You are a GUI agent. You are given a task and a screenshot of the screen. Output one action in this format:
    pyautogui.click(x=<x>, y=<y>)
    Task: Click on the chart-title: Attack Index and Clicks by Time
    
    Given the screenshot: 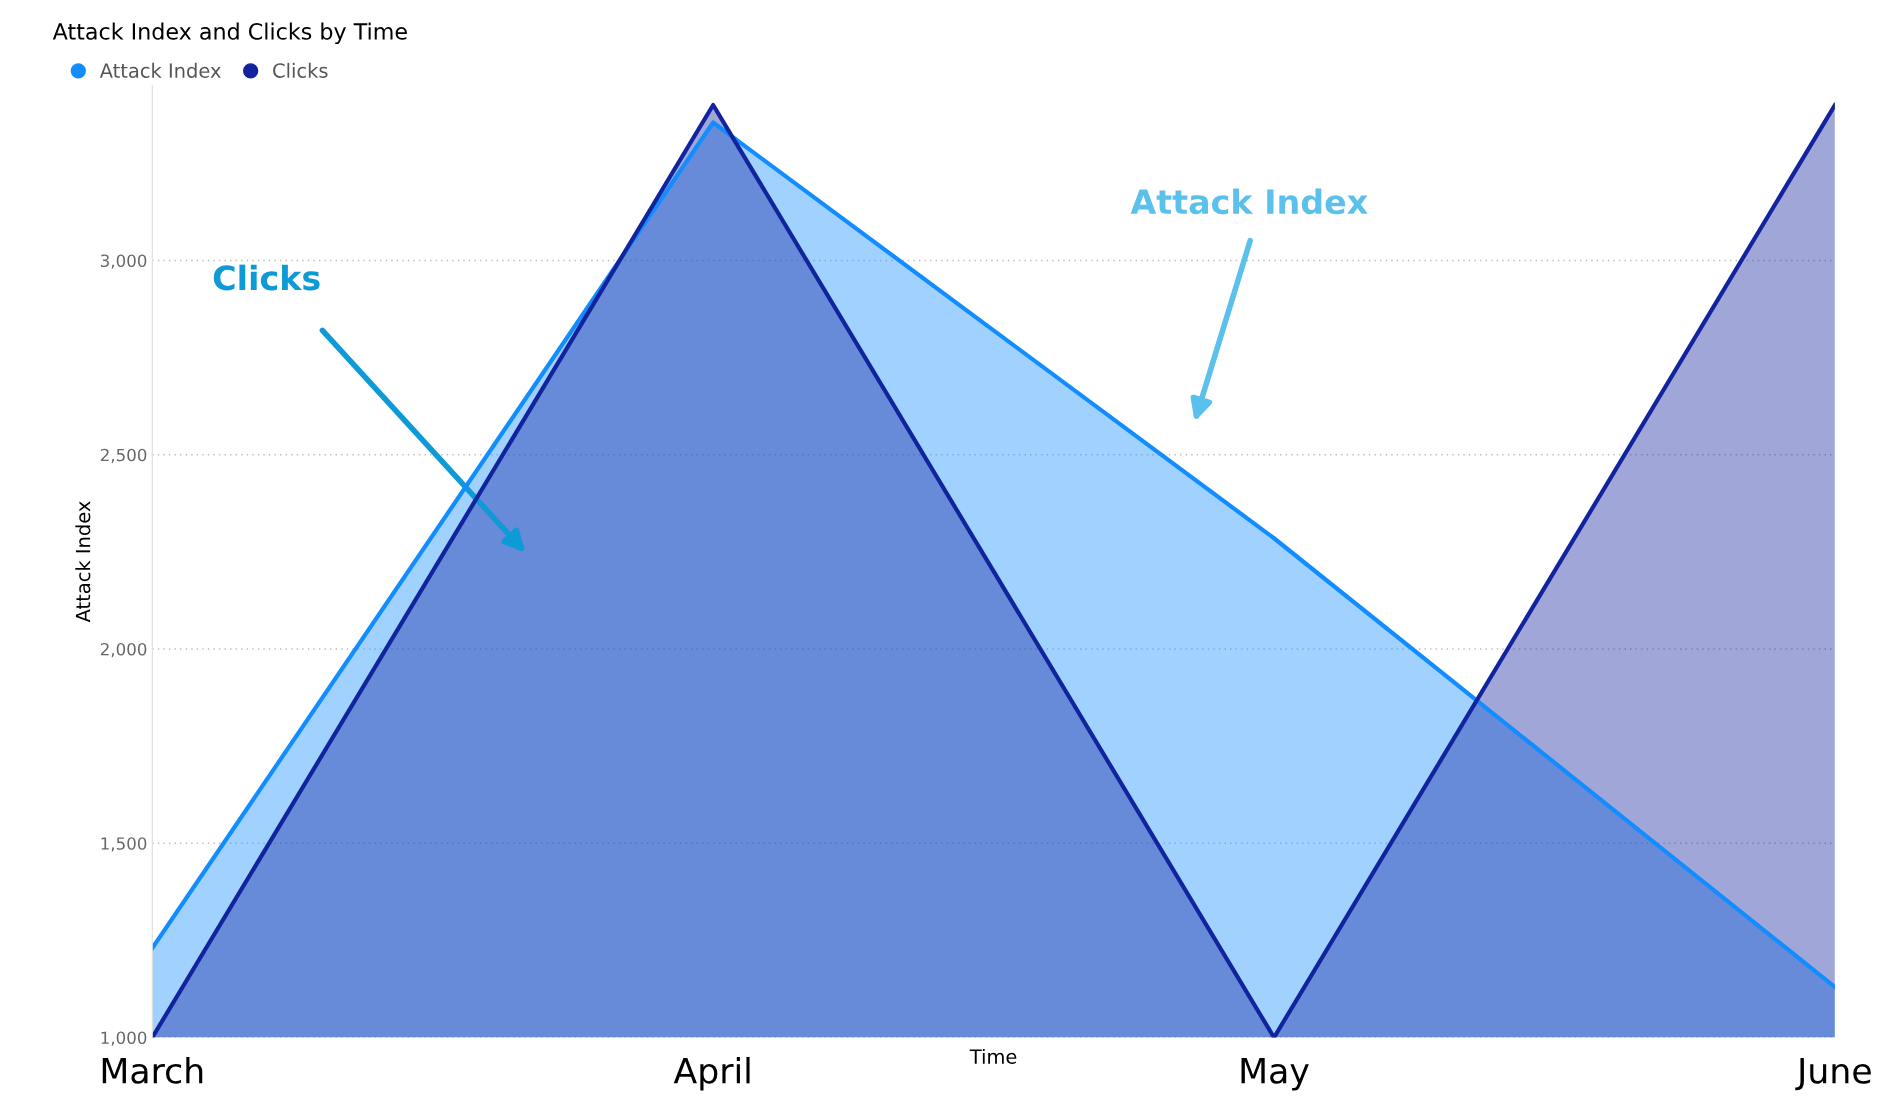 What is the action you would take?
    pyautogui.click(x=229, y=33)
    